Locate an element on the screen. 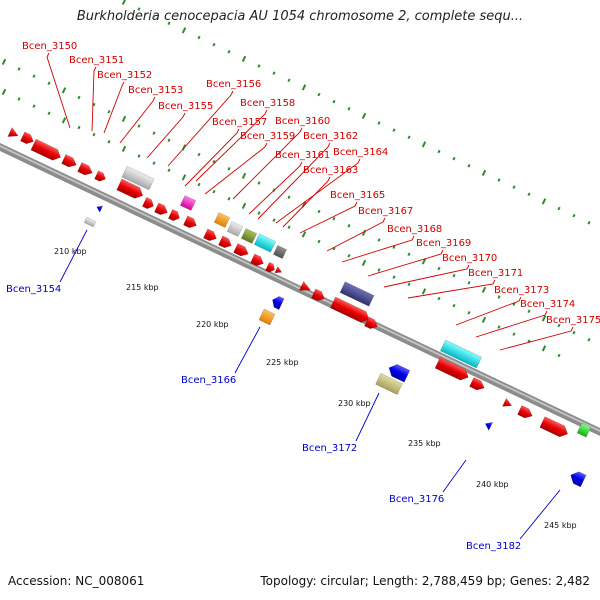  forward-gene-label: Bcen_3159 is located at coordinates (267, 136).